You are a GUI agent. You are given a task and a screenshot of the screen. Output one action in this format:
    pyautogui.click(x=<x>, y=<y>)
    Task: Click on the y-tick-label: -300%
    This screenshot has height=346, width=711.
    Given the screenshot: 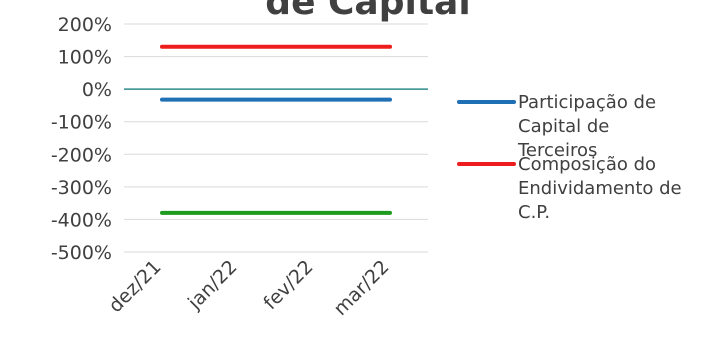 What is the action you would take?
    pyautogui.click(x=81, y=188)
    